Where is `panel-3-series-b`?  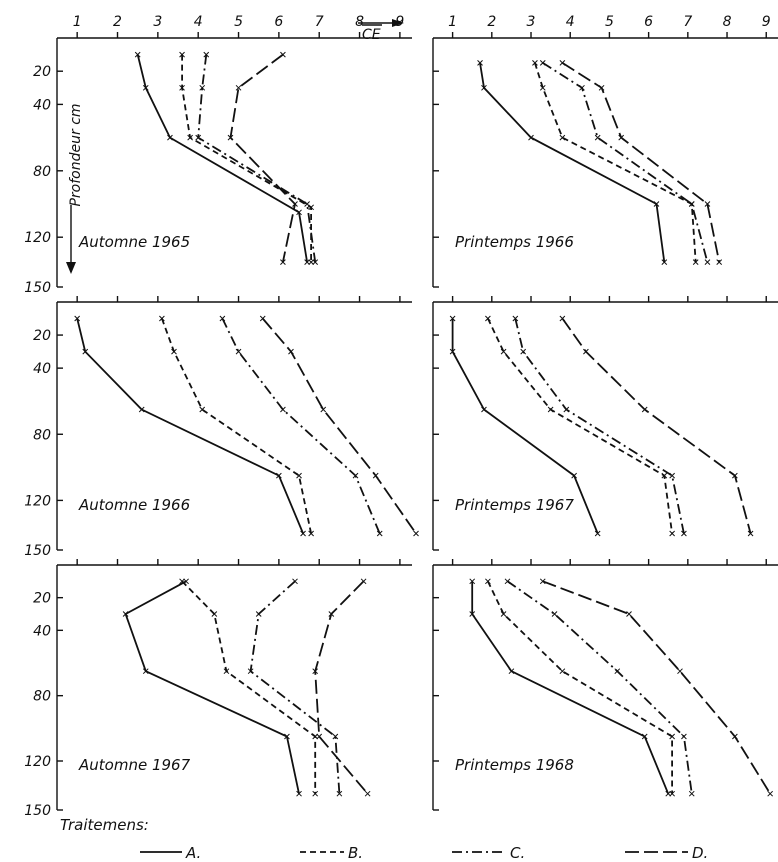 panel-3-series-b is located at coordinates (236, 426).